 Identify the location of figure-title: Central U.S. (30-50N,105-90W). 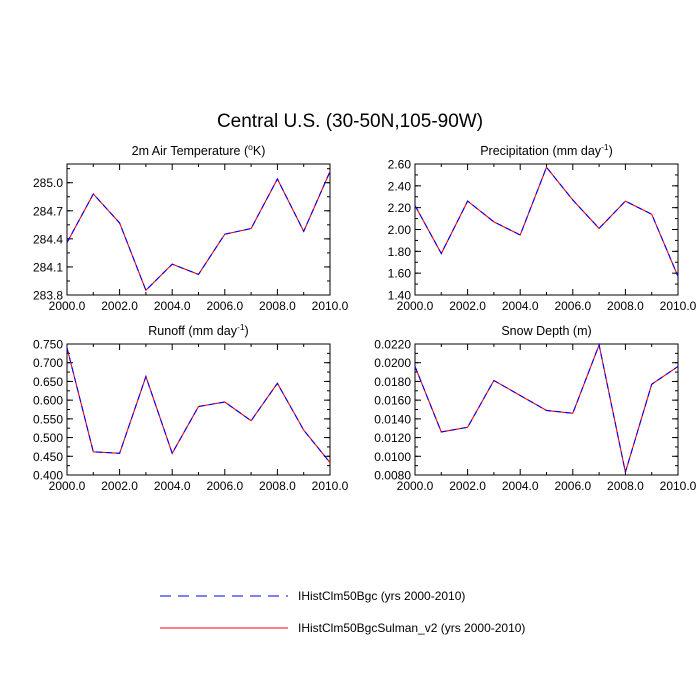
(350, 121).